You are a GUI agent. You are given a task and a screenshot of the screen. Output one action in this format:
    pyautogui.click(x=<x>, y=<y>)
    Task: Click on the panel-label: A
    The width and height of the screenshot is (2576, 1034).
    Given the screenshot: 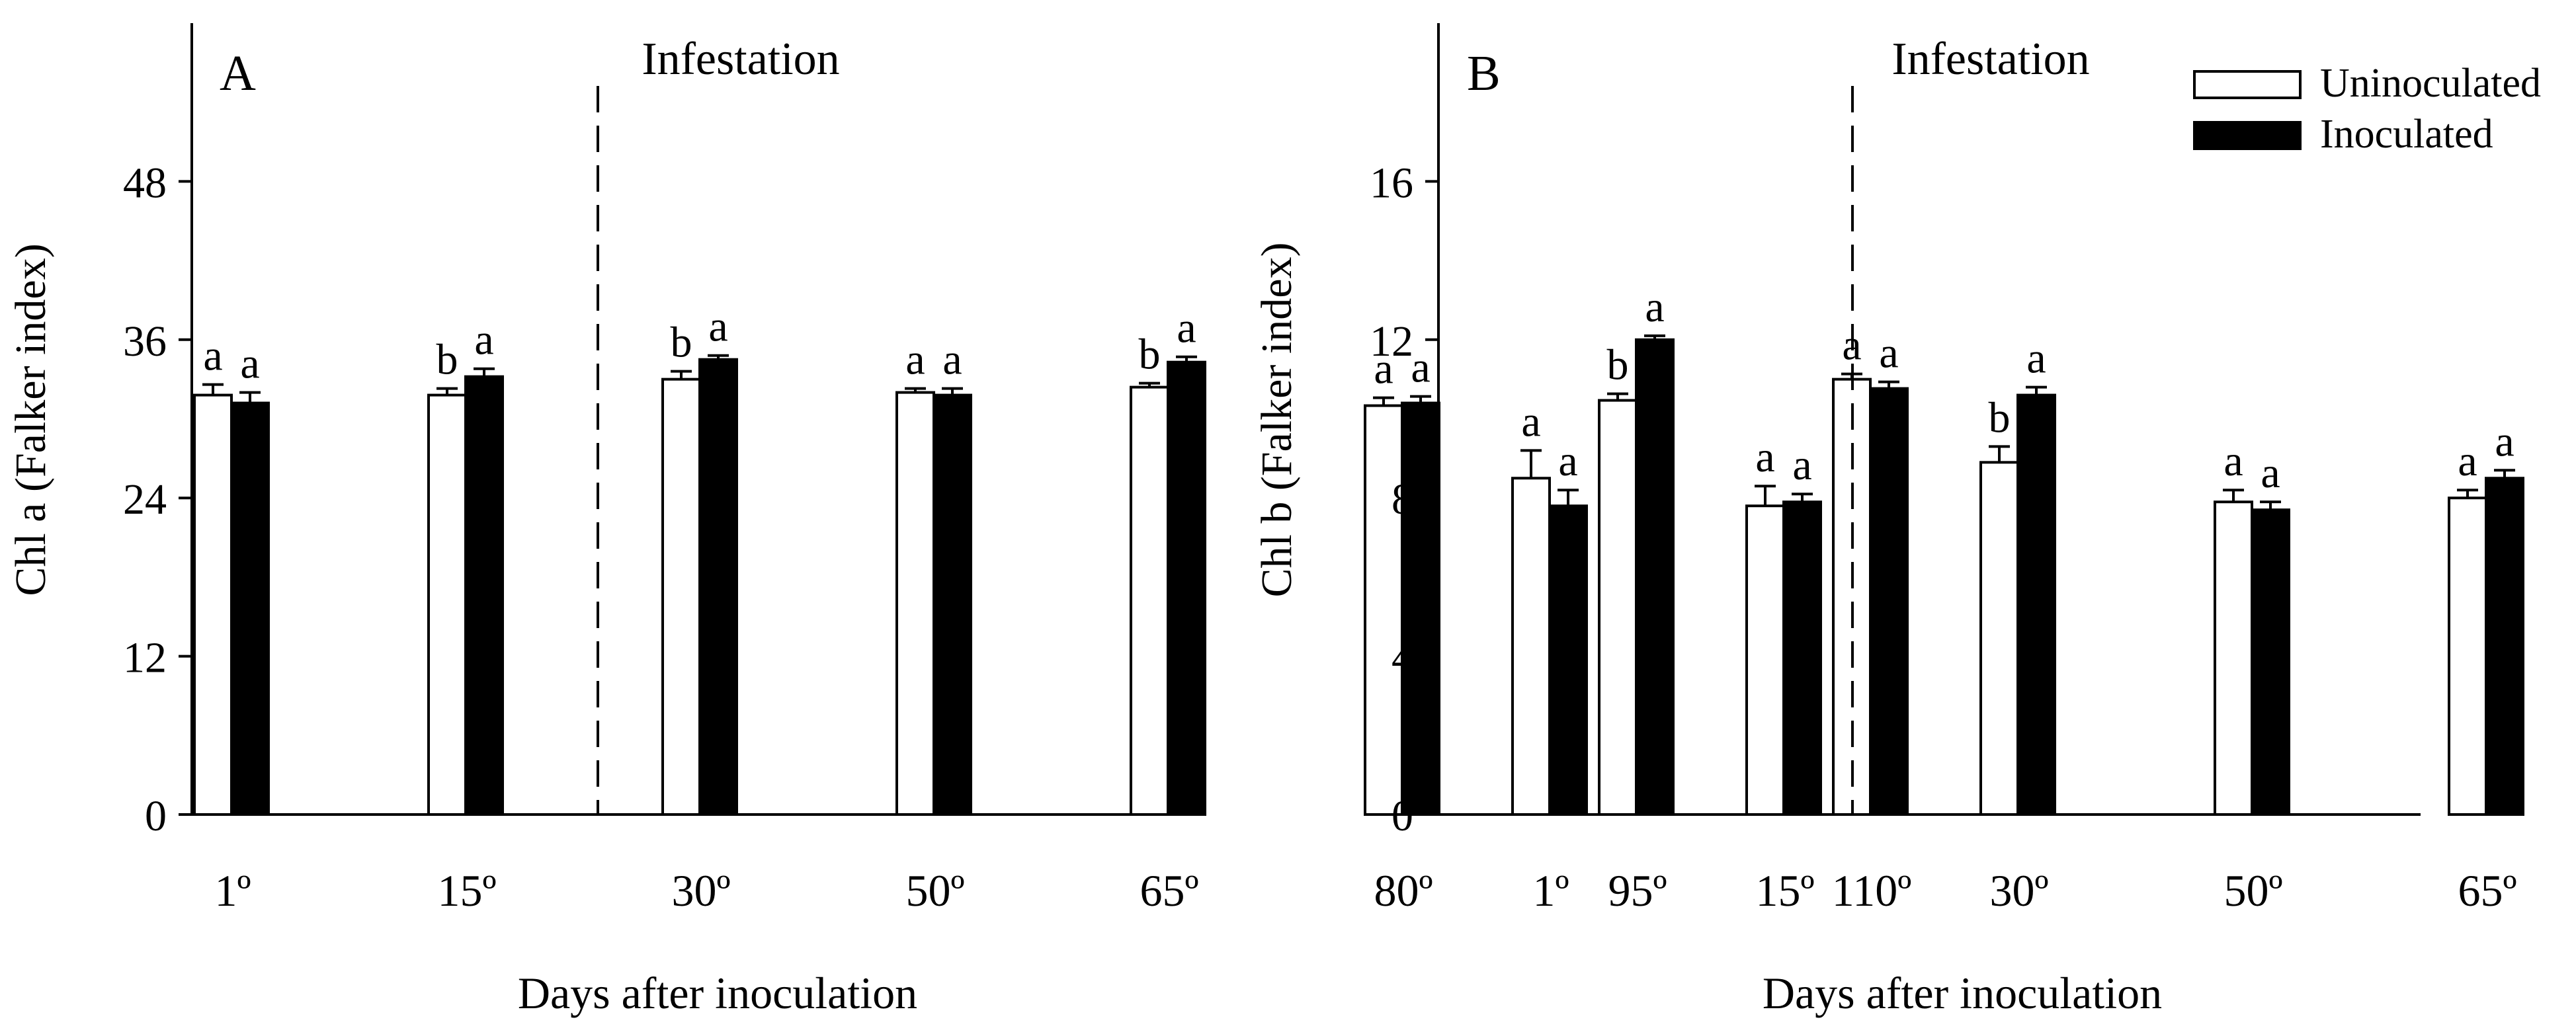 What is the action you would take?
    pyautogui.click(x=238, y=73)
    